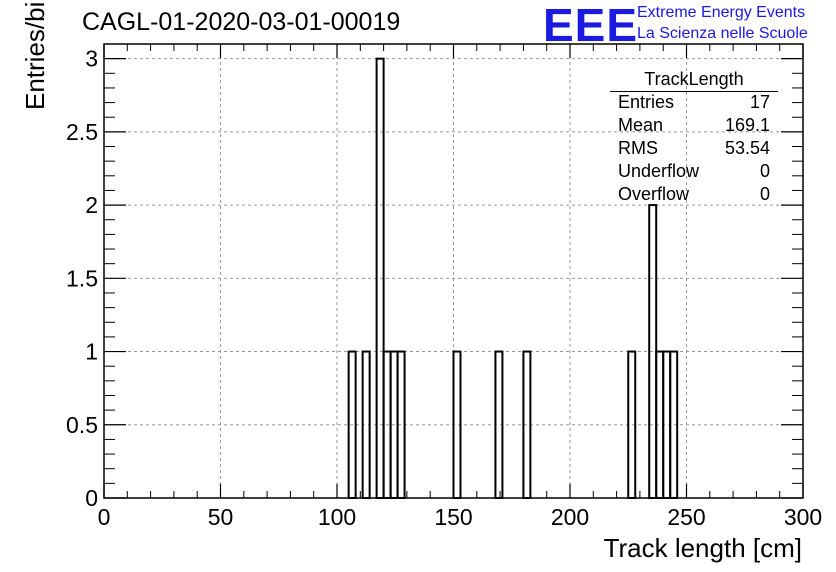 The width and height of the screenshot is (836, 572). Describe the element at coordinates (694, 126) in the screenshot. I see `stats-row-mean: Mean 169.1` at that location.